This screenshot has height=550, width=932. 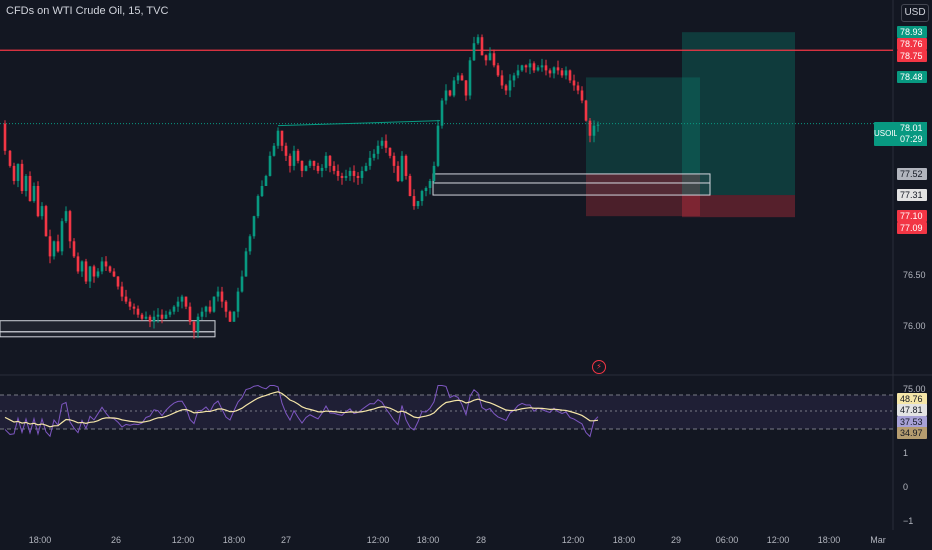 What do you see at coordinates (914, 325) in the screenshot?
I see `y-tick-label: 76.00` at bounding box center [914, 325].